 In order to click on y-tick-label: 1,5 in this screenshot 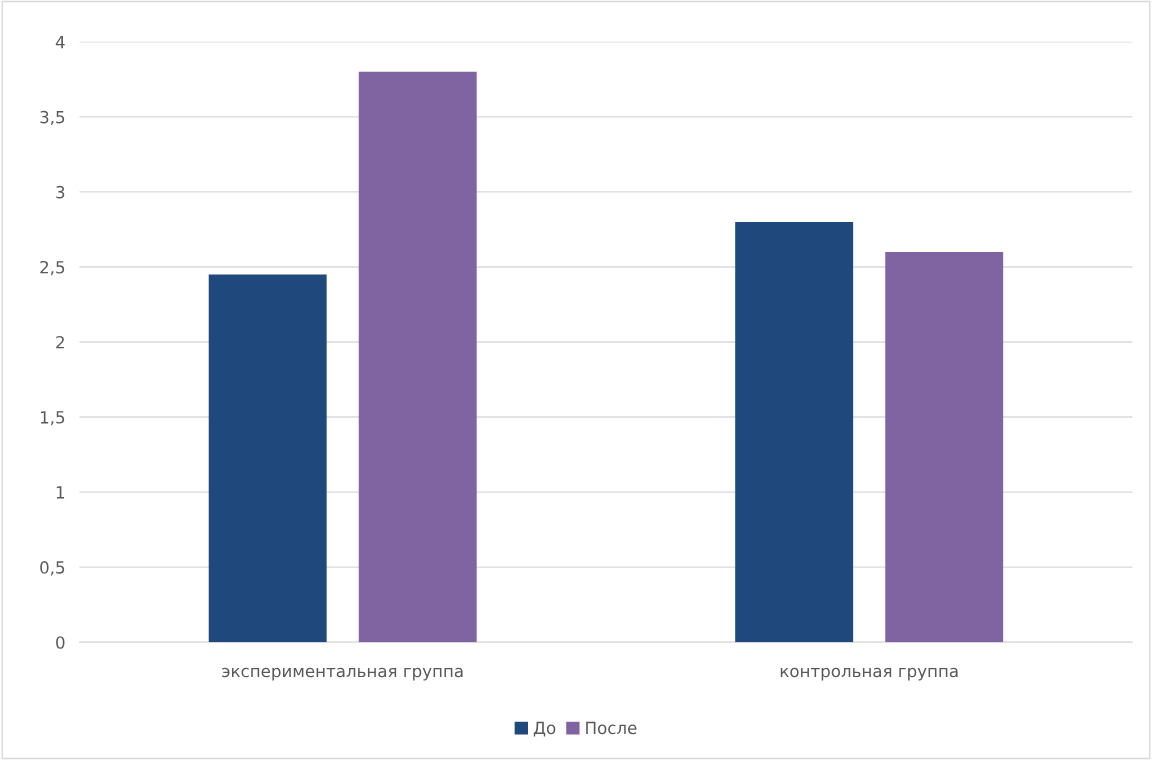, I will do `click(52, 418)`.